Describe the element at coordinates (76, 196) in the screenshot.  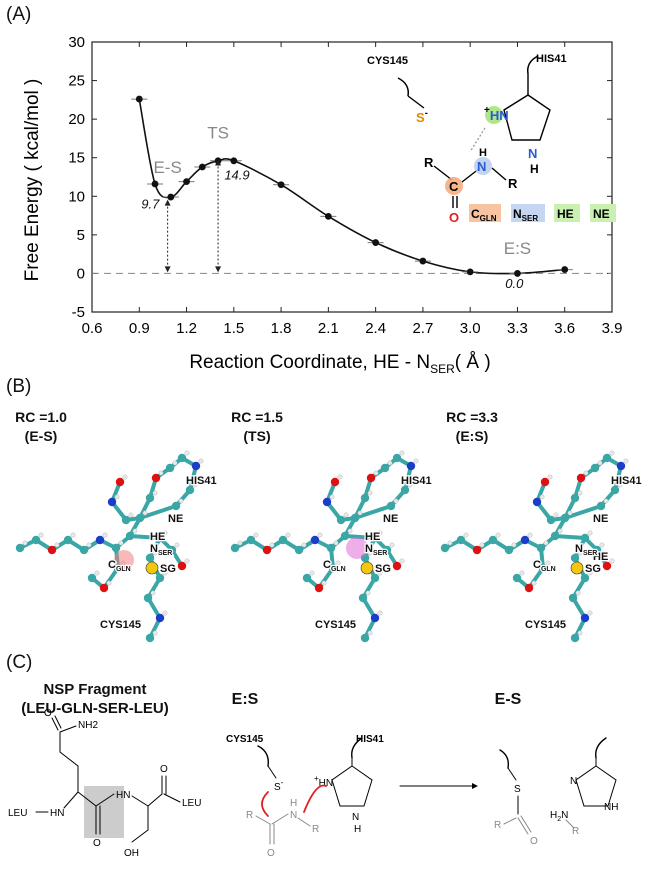
I see `y-tick-label: 10` at that location.